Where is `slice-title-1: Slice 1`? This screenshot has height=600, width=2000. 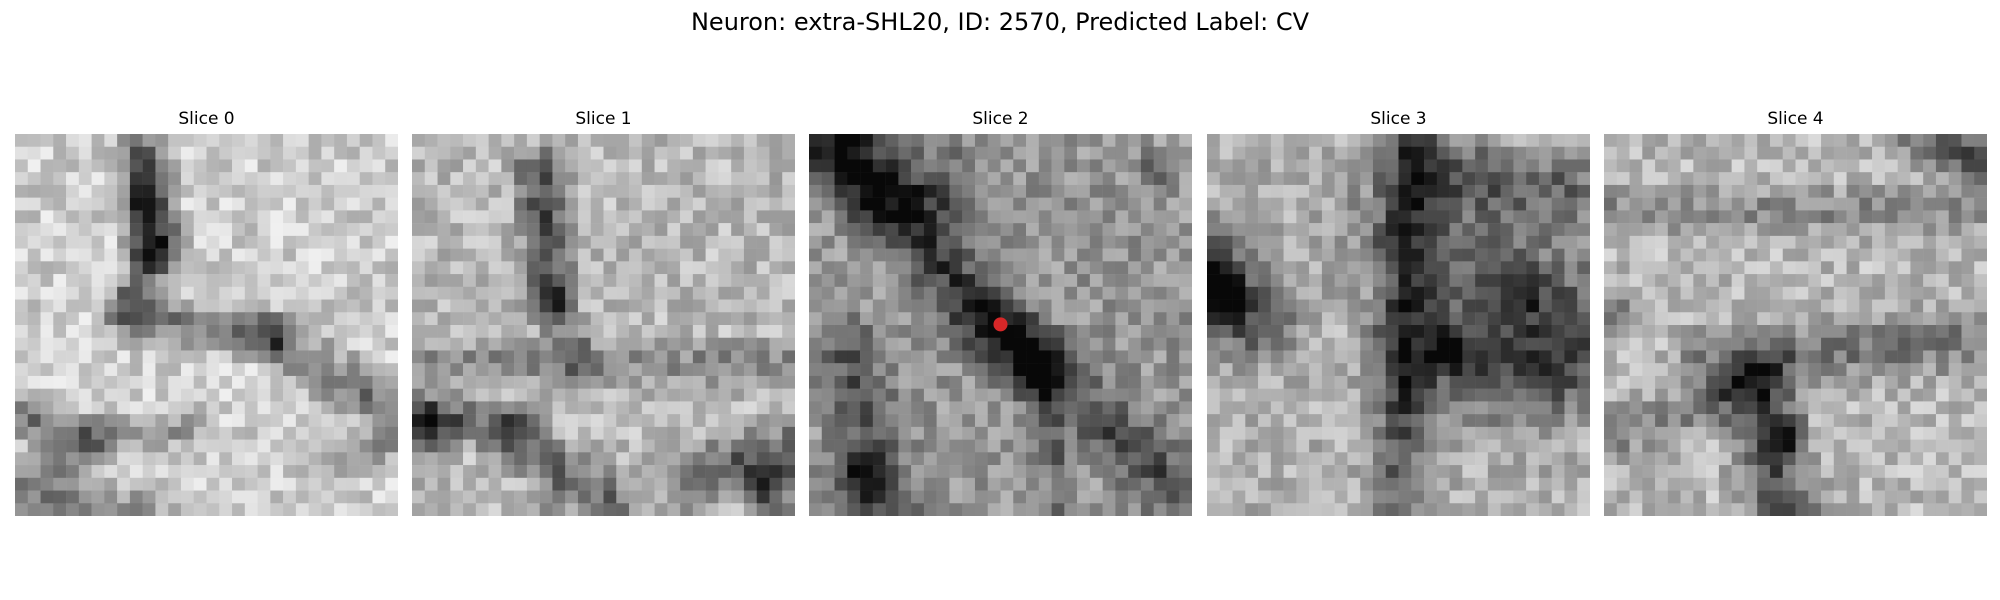 slice-title-1: Slice 1 is located at coordinates (603, 119).